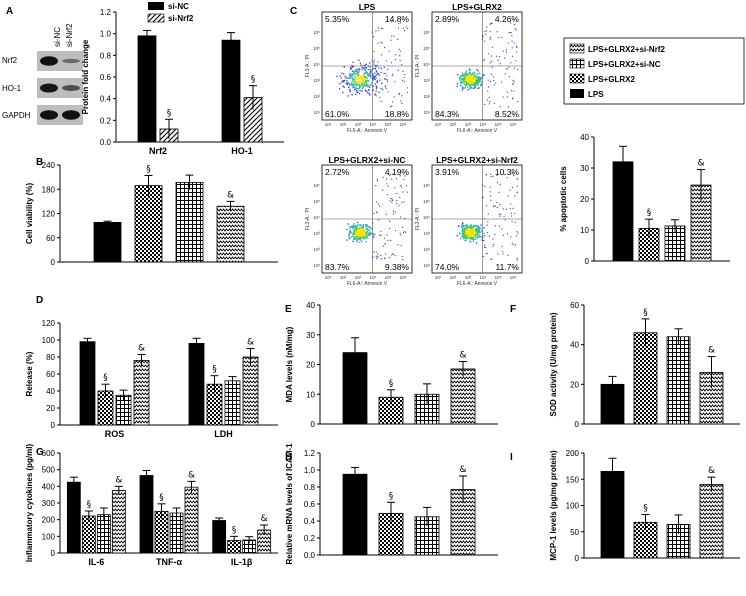  Describe the element at coordinates (289, 364) in the screenshot. I see `y-axis-label: MDA levels (nM/mg)` at that location.